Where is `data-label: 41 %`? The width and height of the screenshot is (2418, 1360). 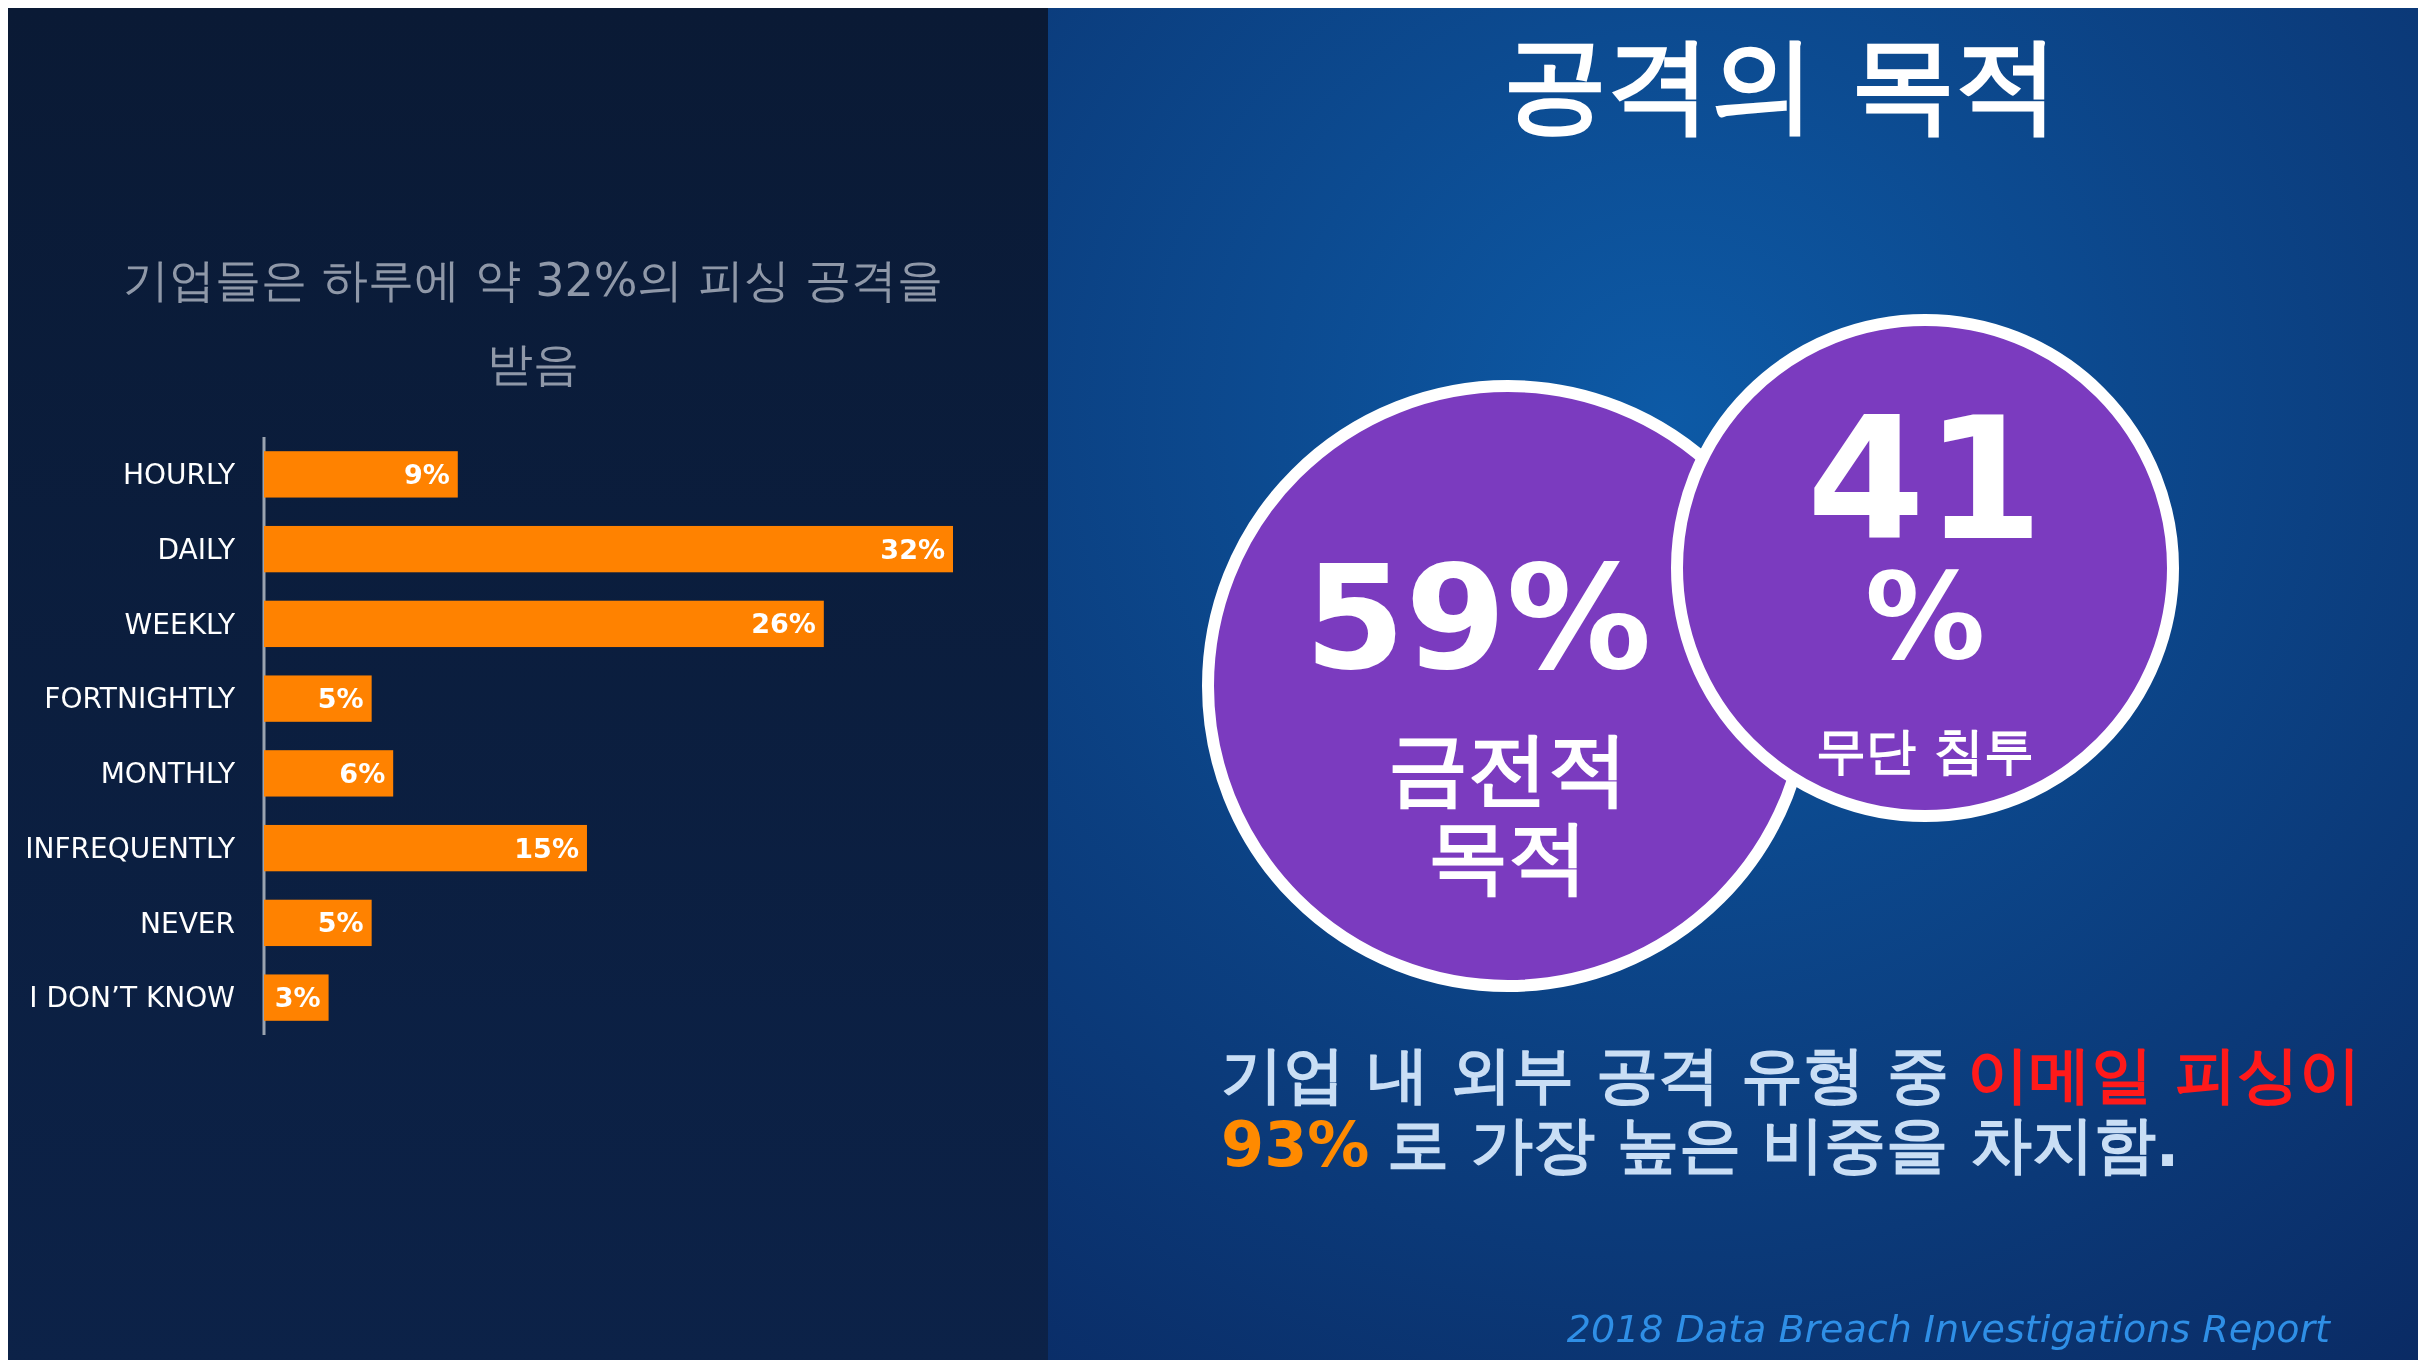 data-label: 41 % is located at coordinates (1925, 533).